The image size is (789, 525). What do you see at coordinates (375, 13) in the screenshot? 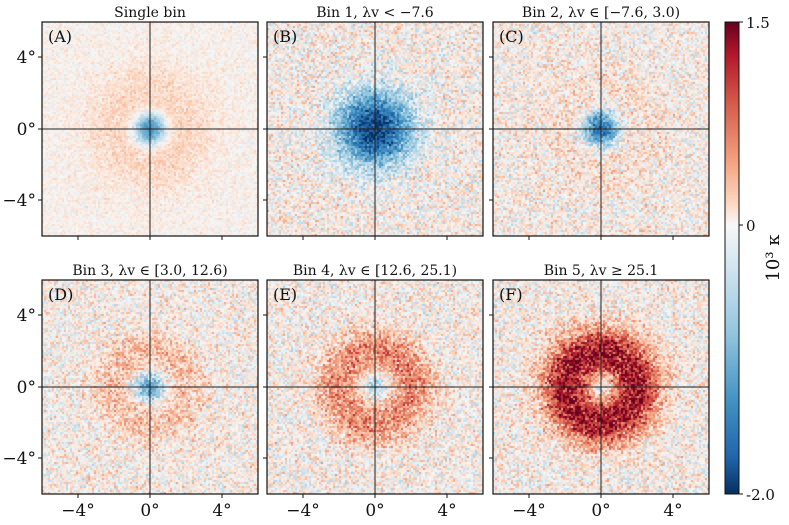
I see `panel-b-title: Bin 1, λv < −7.6` at bounding box center [375, 13].